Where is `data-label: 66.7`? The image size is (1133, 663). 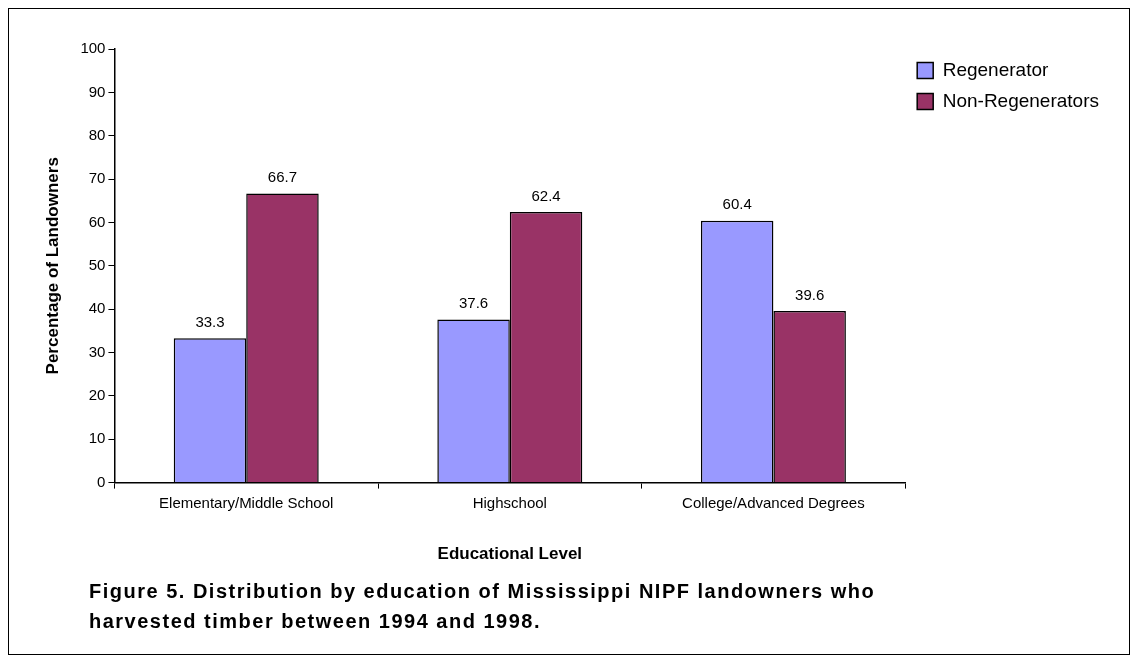 data-label: 66.7 is located at coordinates (282, 177).